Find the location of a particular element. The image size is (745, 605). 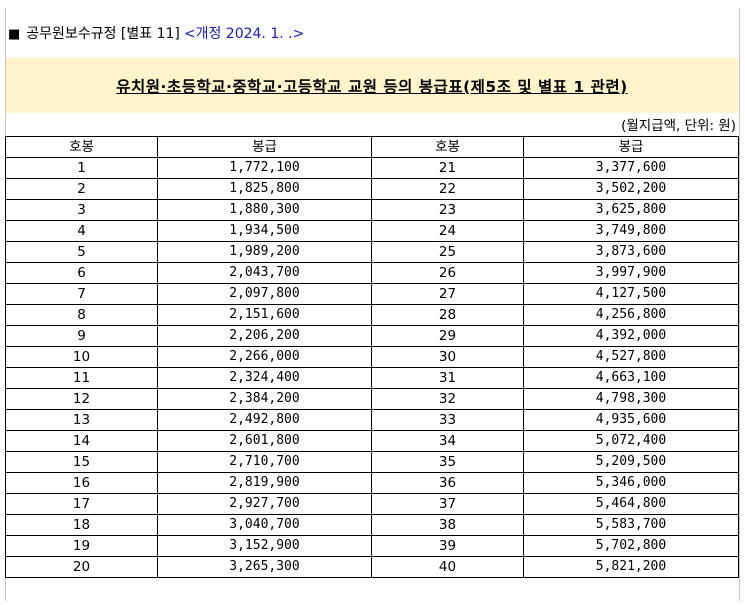

pay-cell: 5,702,800 is located at coordinates (631, 546).